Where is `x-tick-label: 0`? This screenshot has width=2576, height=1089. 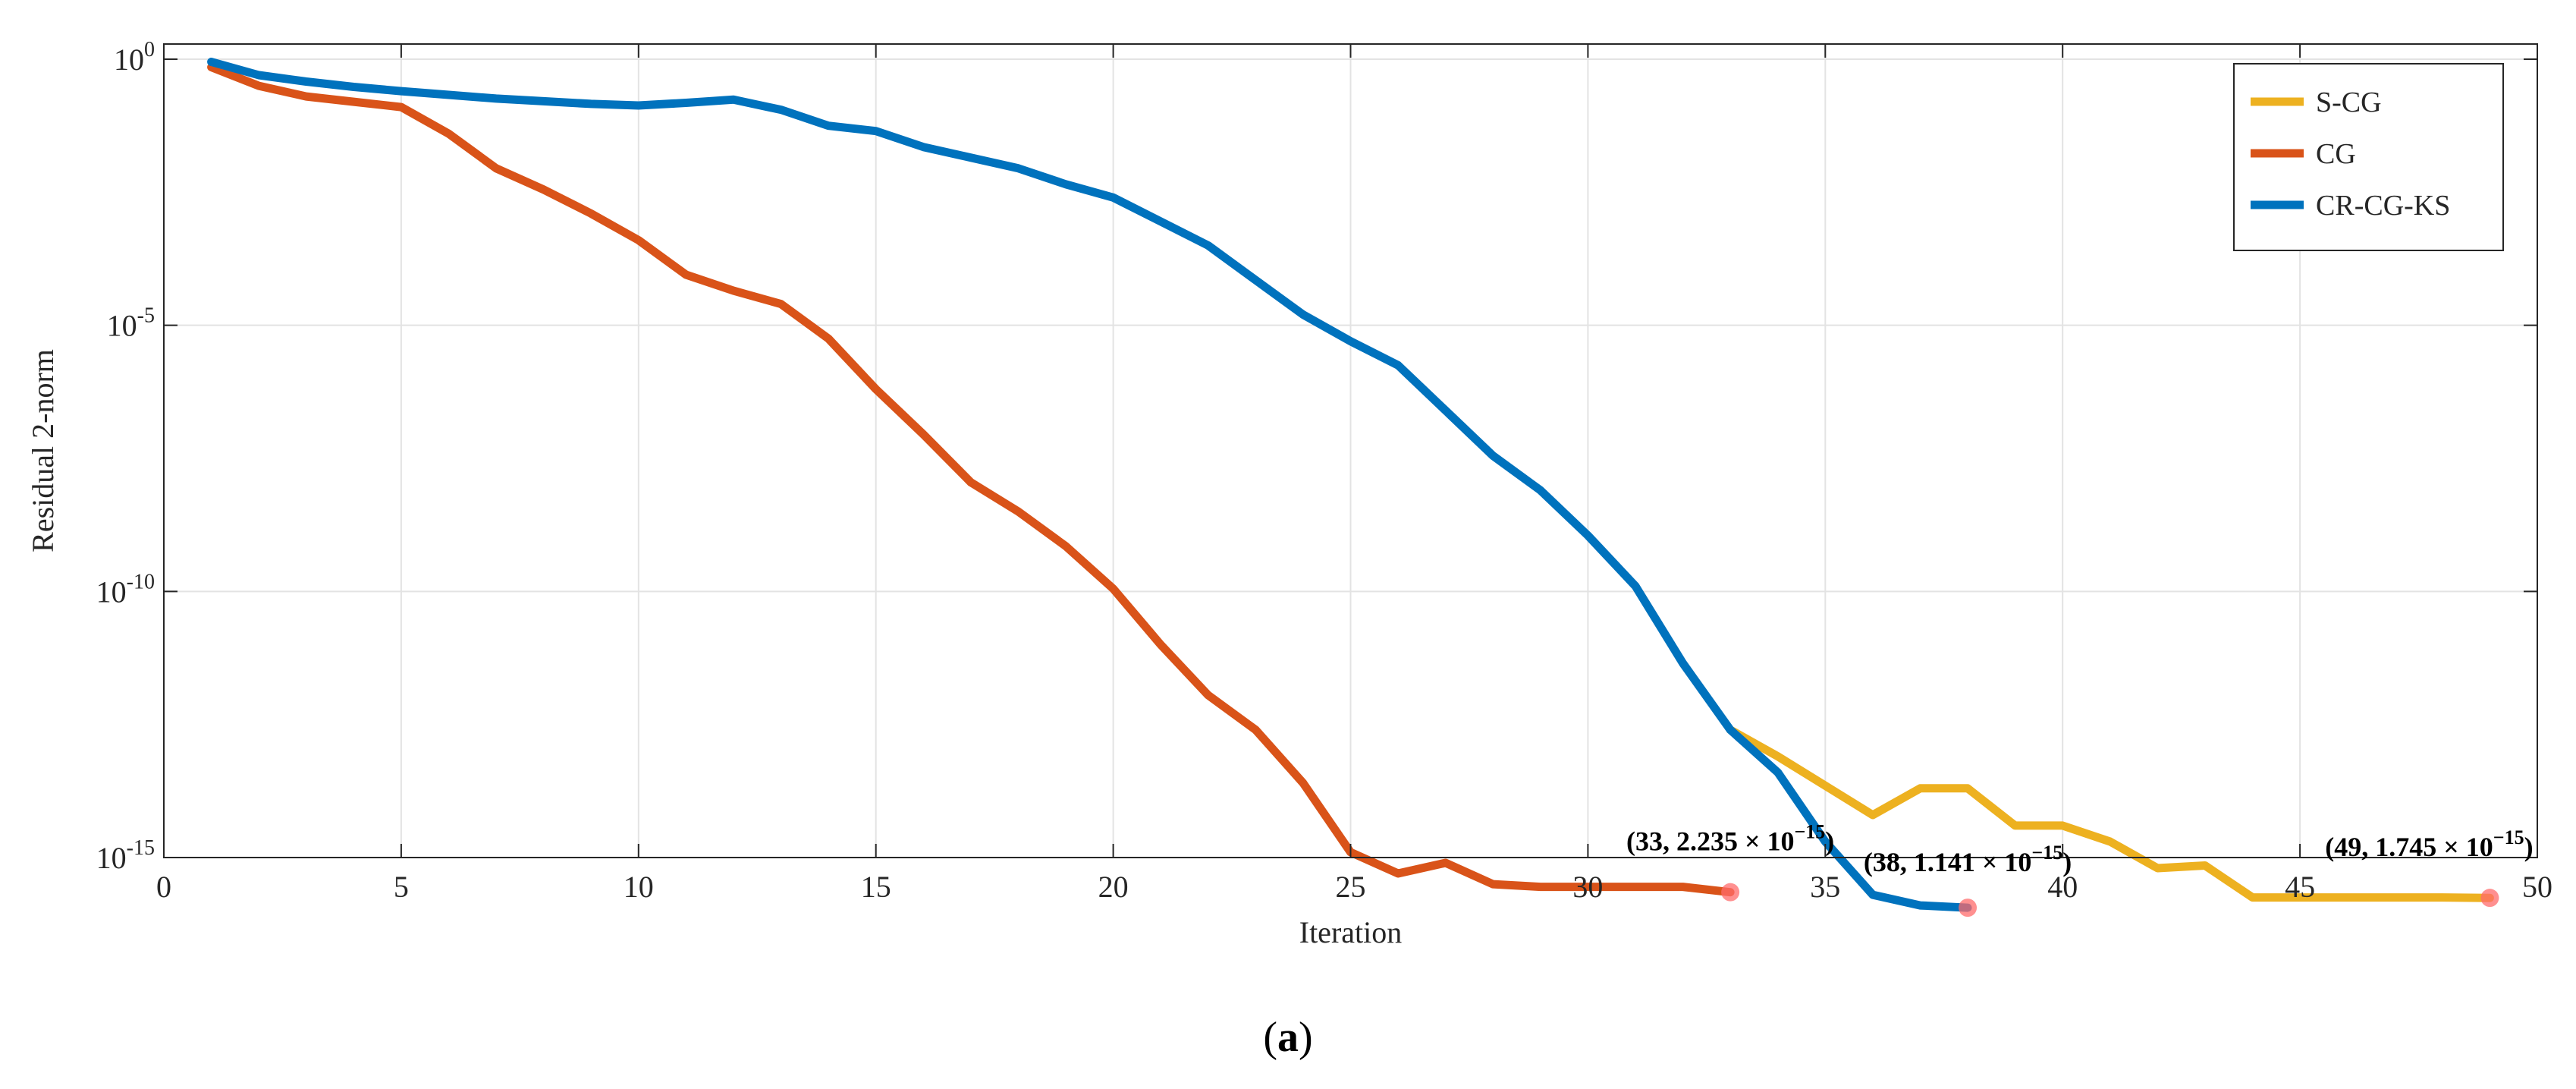 x-tick-label: 0 is located at coordinates (163, 887).